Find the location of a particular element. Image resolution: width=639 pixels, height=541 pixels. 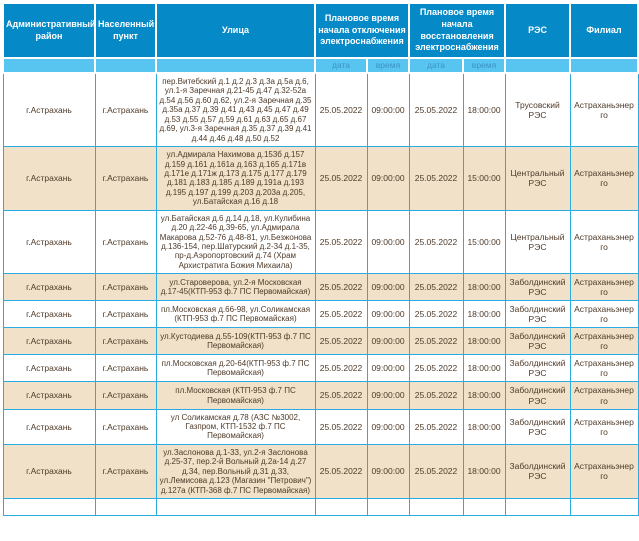

subheader-empty-branch is located at coordinates (604, 65).